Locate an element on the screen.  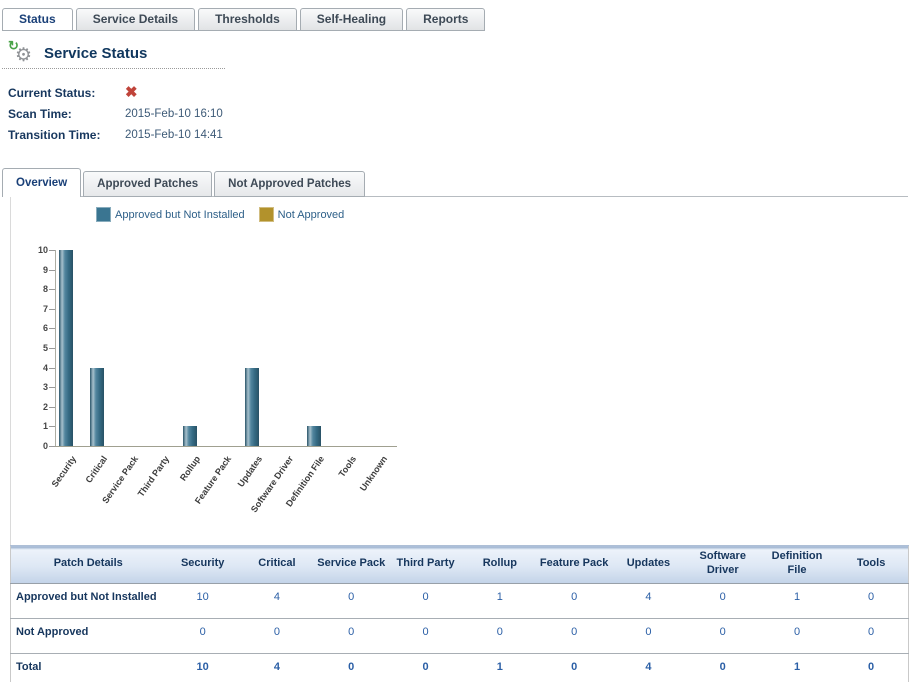
y-axis-tick-label-6: 6 is located at coordinates (45, 328).